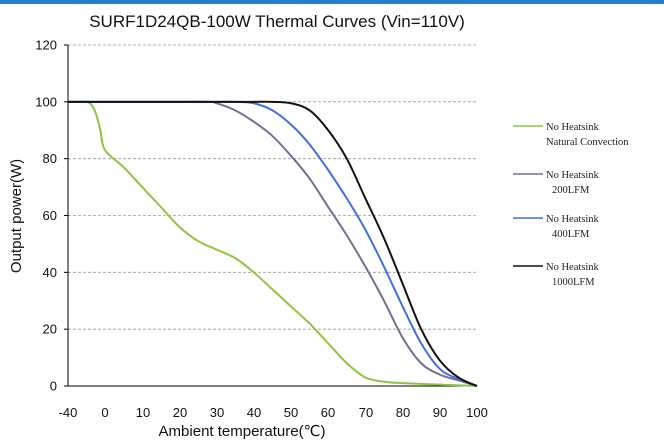  I want to click on y-tick-label: 20, so click(50, 329).